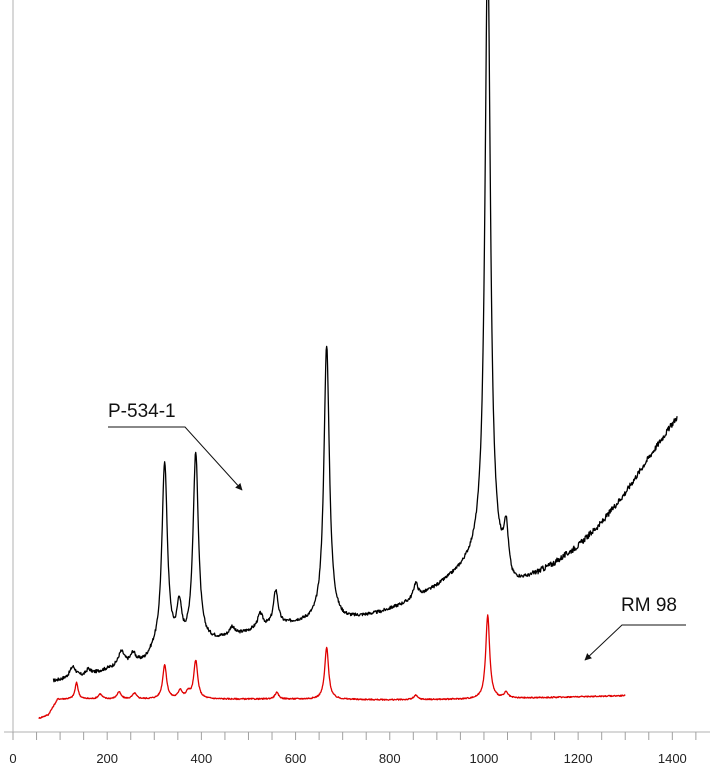  I want to click on x-tick-label: 800, so click(390, 758).